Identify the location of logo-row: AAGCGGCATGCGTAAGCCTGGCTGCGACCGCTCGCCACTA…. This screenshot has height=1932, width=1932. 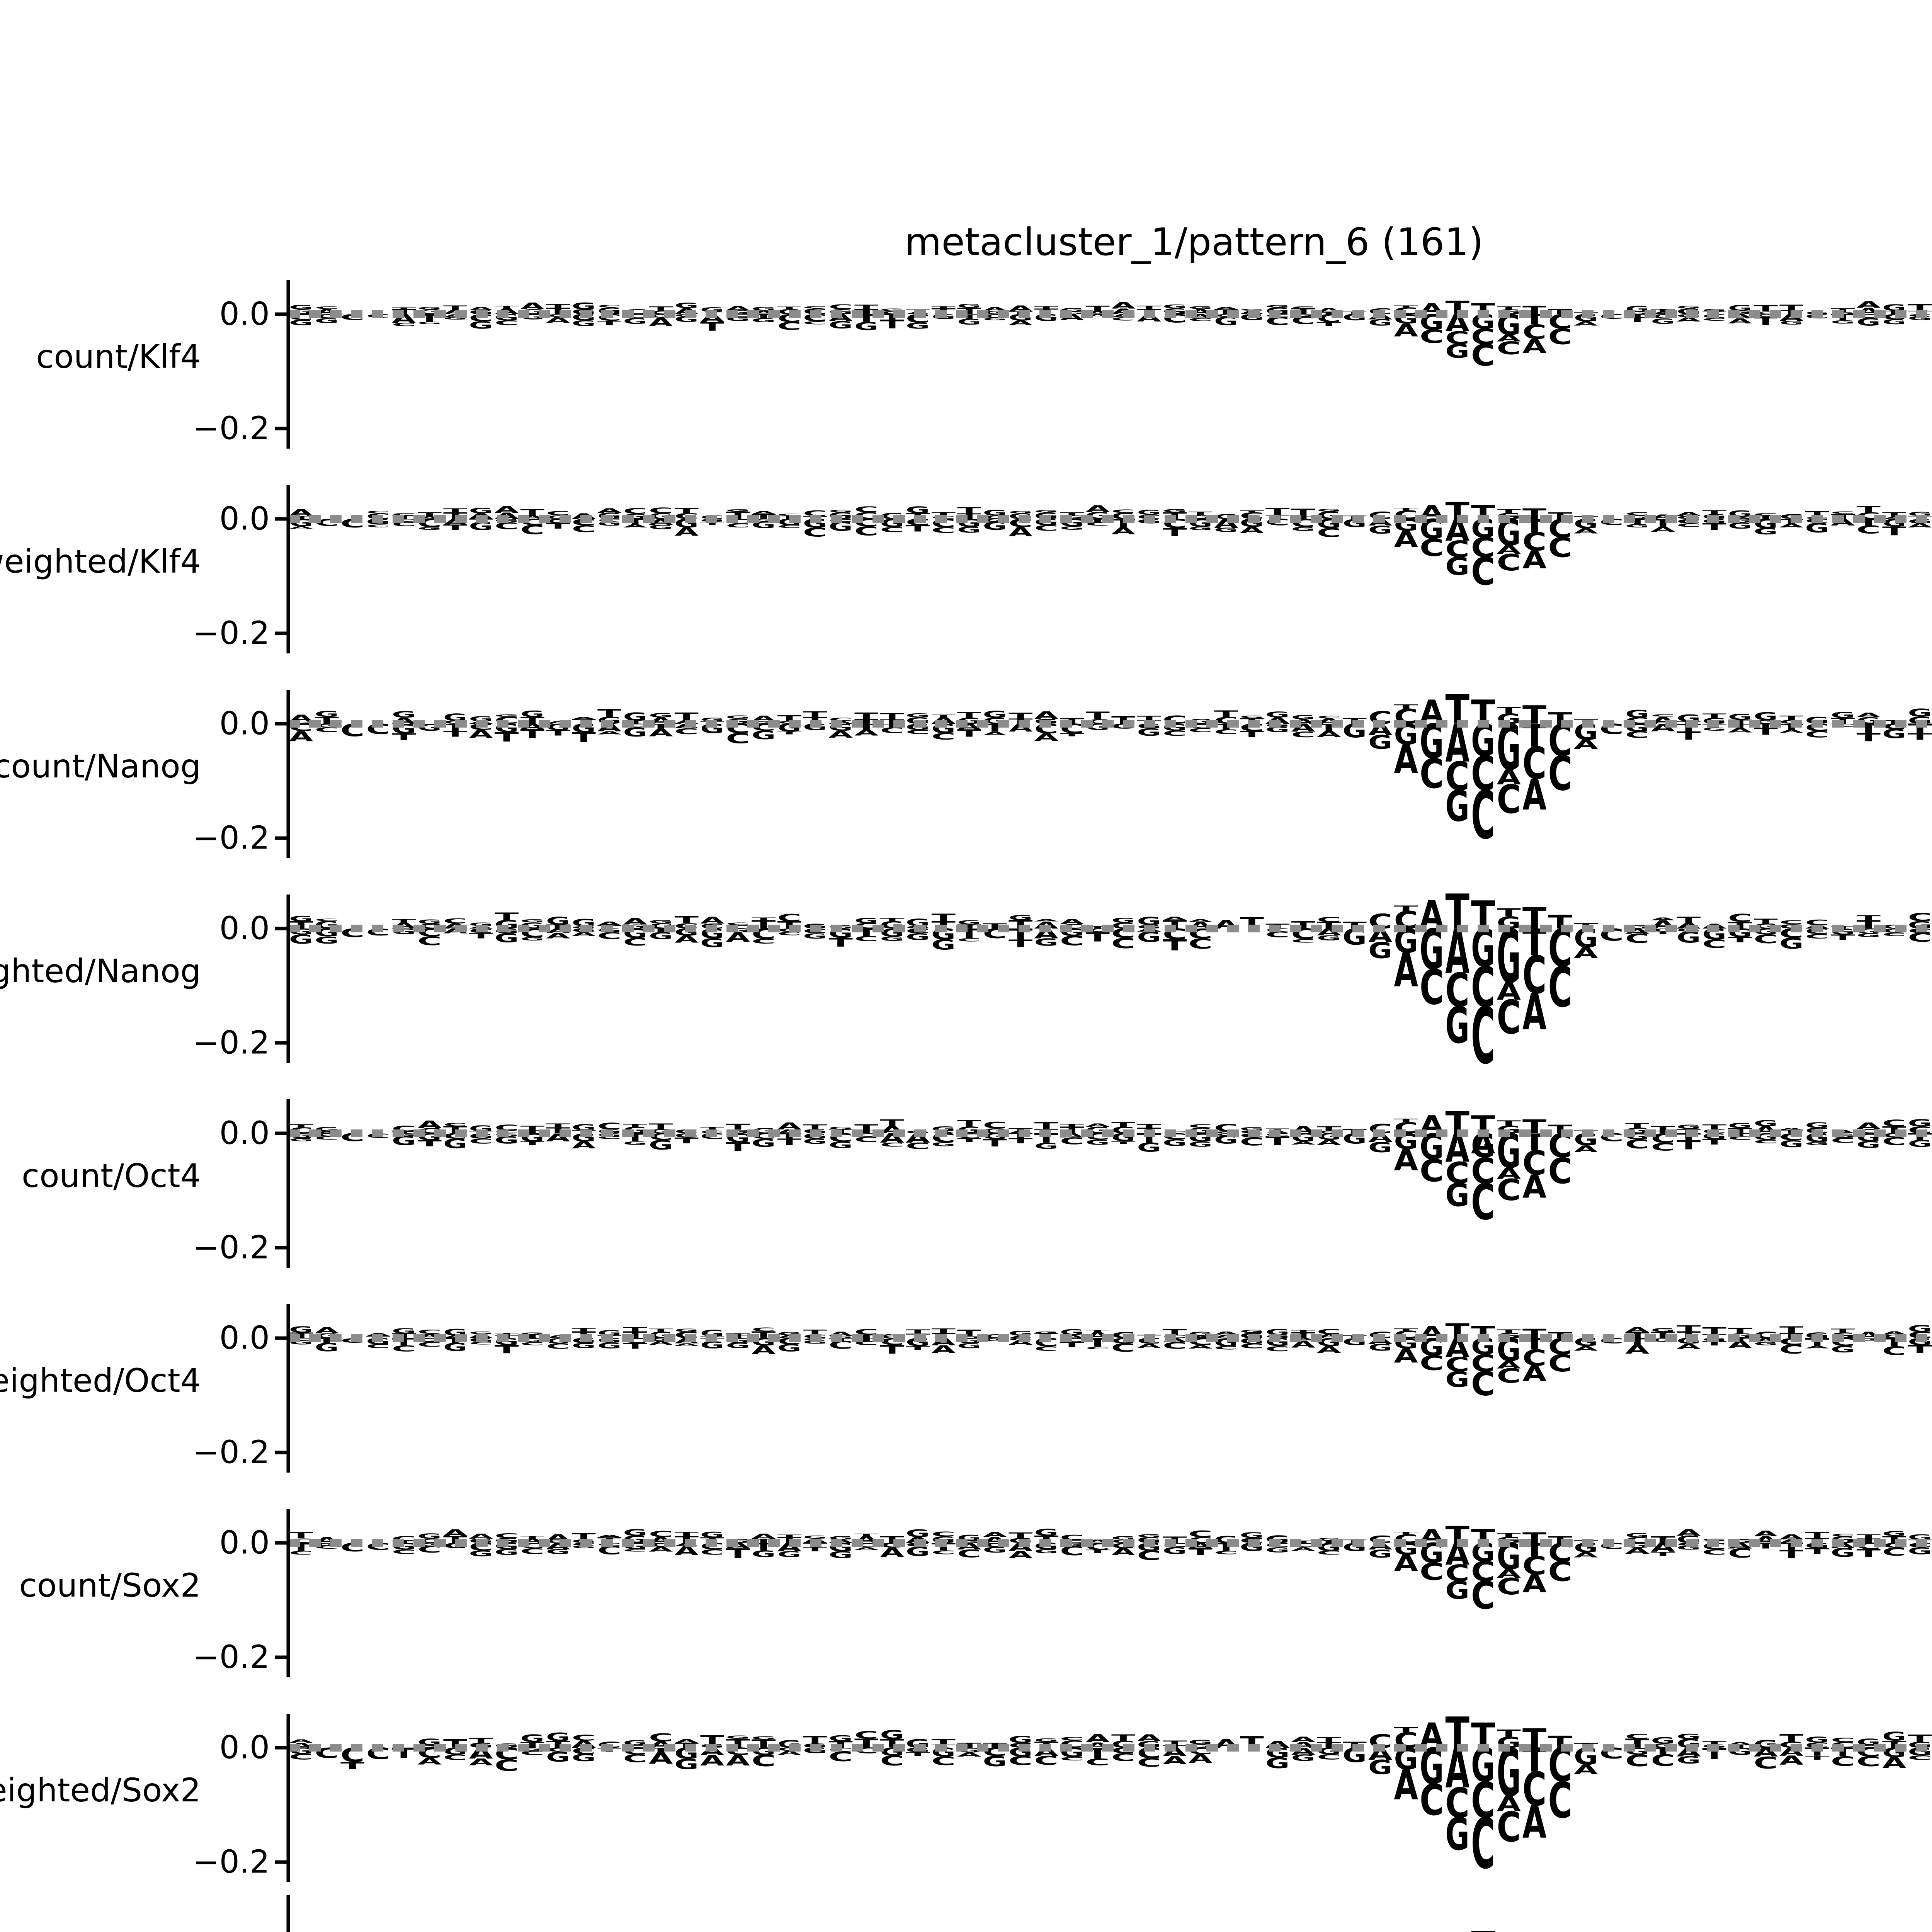
(1104, 1796).